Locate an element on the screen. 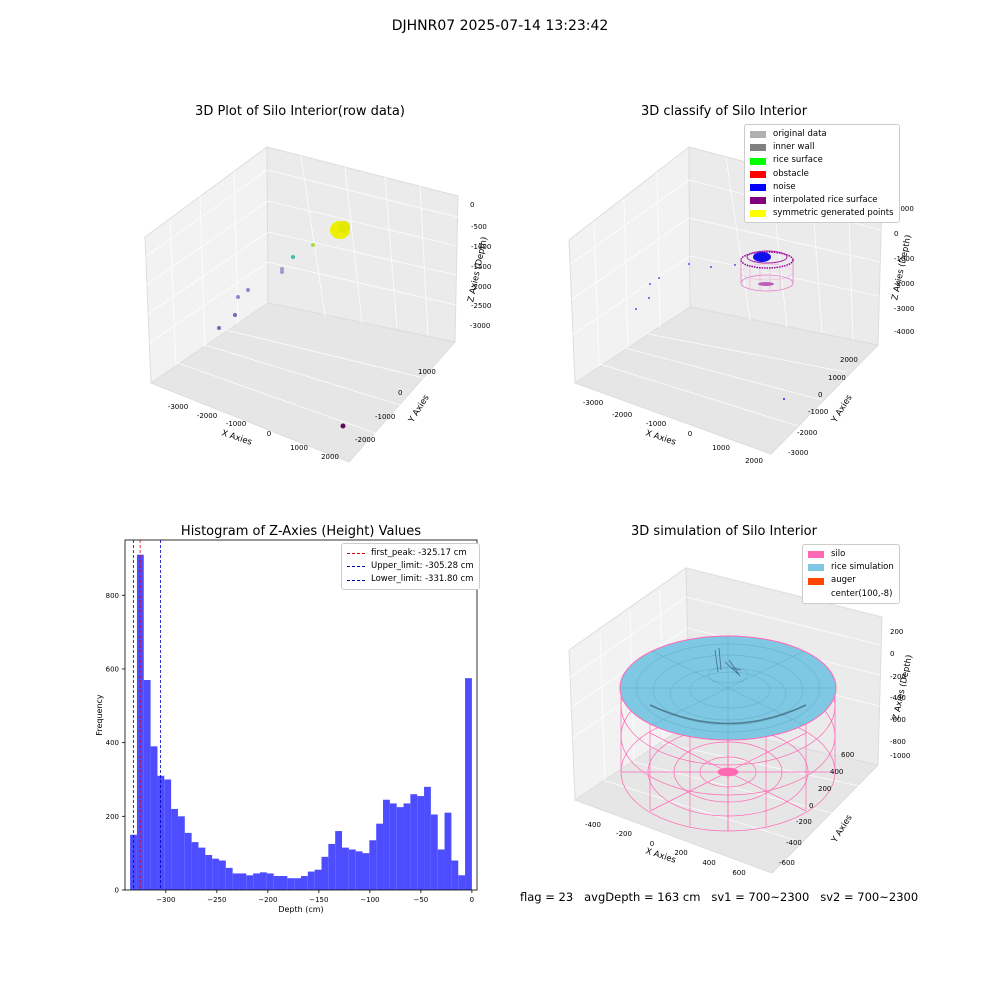 The width and height of the screenshot is (1000, 1000). z-tick-label: -4000 is located at coordinates (904, 332).